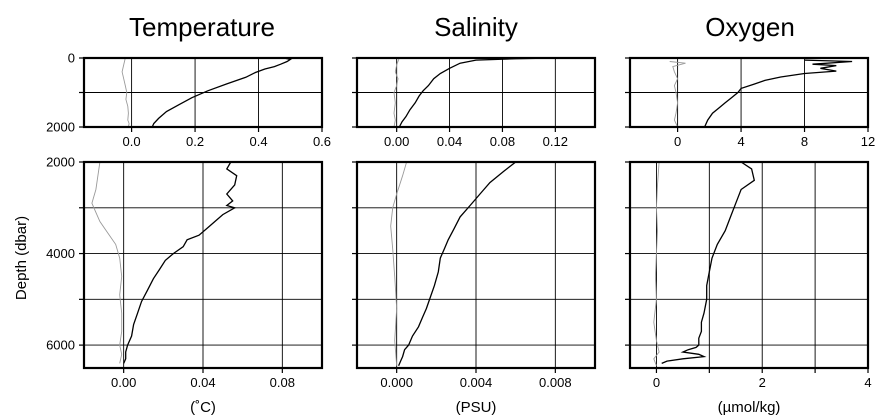 The image size is (878, 418). Describe the element at coordinates (60, 253) in the screenshot. I see `y-tick-label: 4000` at that location.